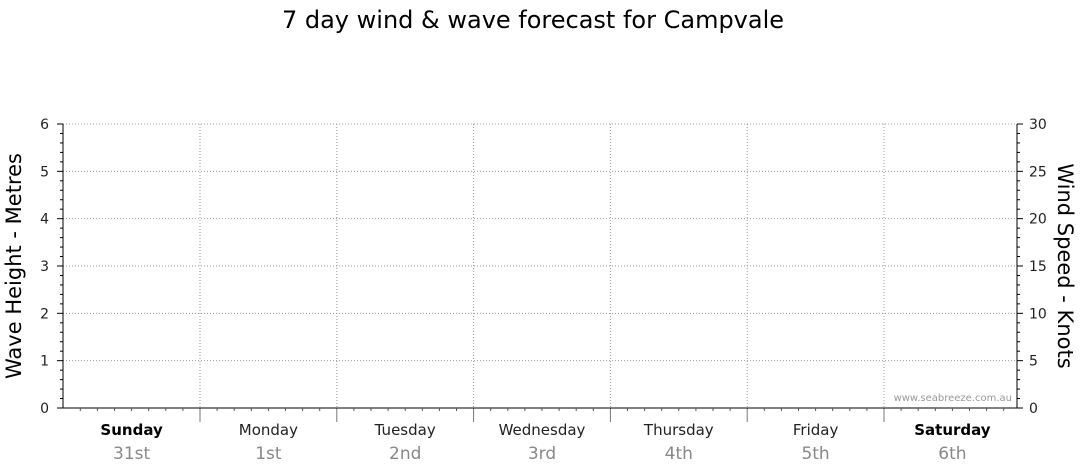 Image resolution: width=1080 pixels, height=475 pixels. What do you see at coordinates (533, 20) in the screenshot?
I see `chart-title: 7 day wind & wave forecast for Campvale` at bounding box center [533, 20].